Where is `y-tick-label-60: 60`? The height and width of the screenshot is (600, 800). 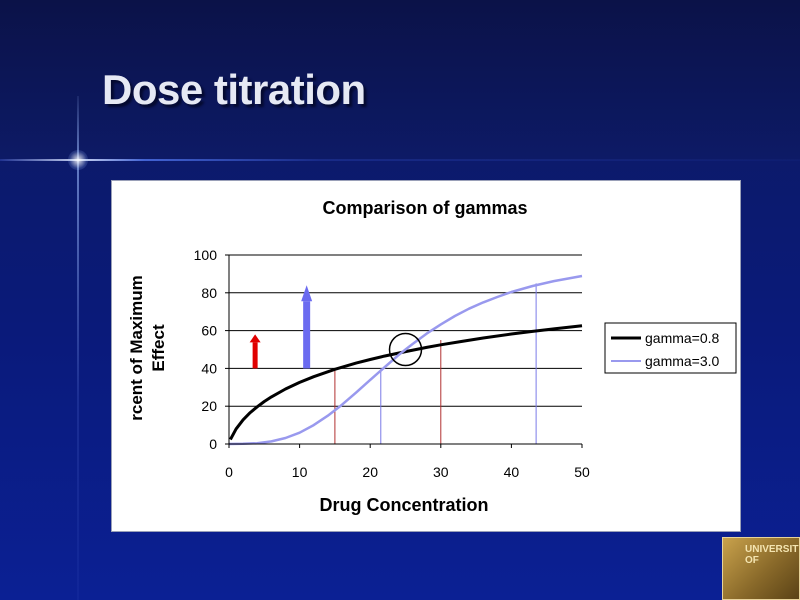
y-tick-label-60: 60 is located at coordinates (209, 331).